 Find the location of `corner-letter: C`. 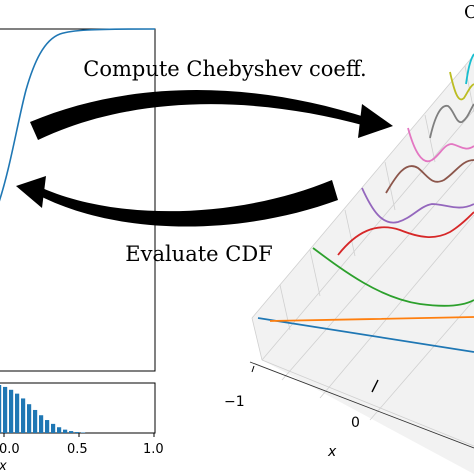

corner-letter: C is located at coordinates (469, 12).